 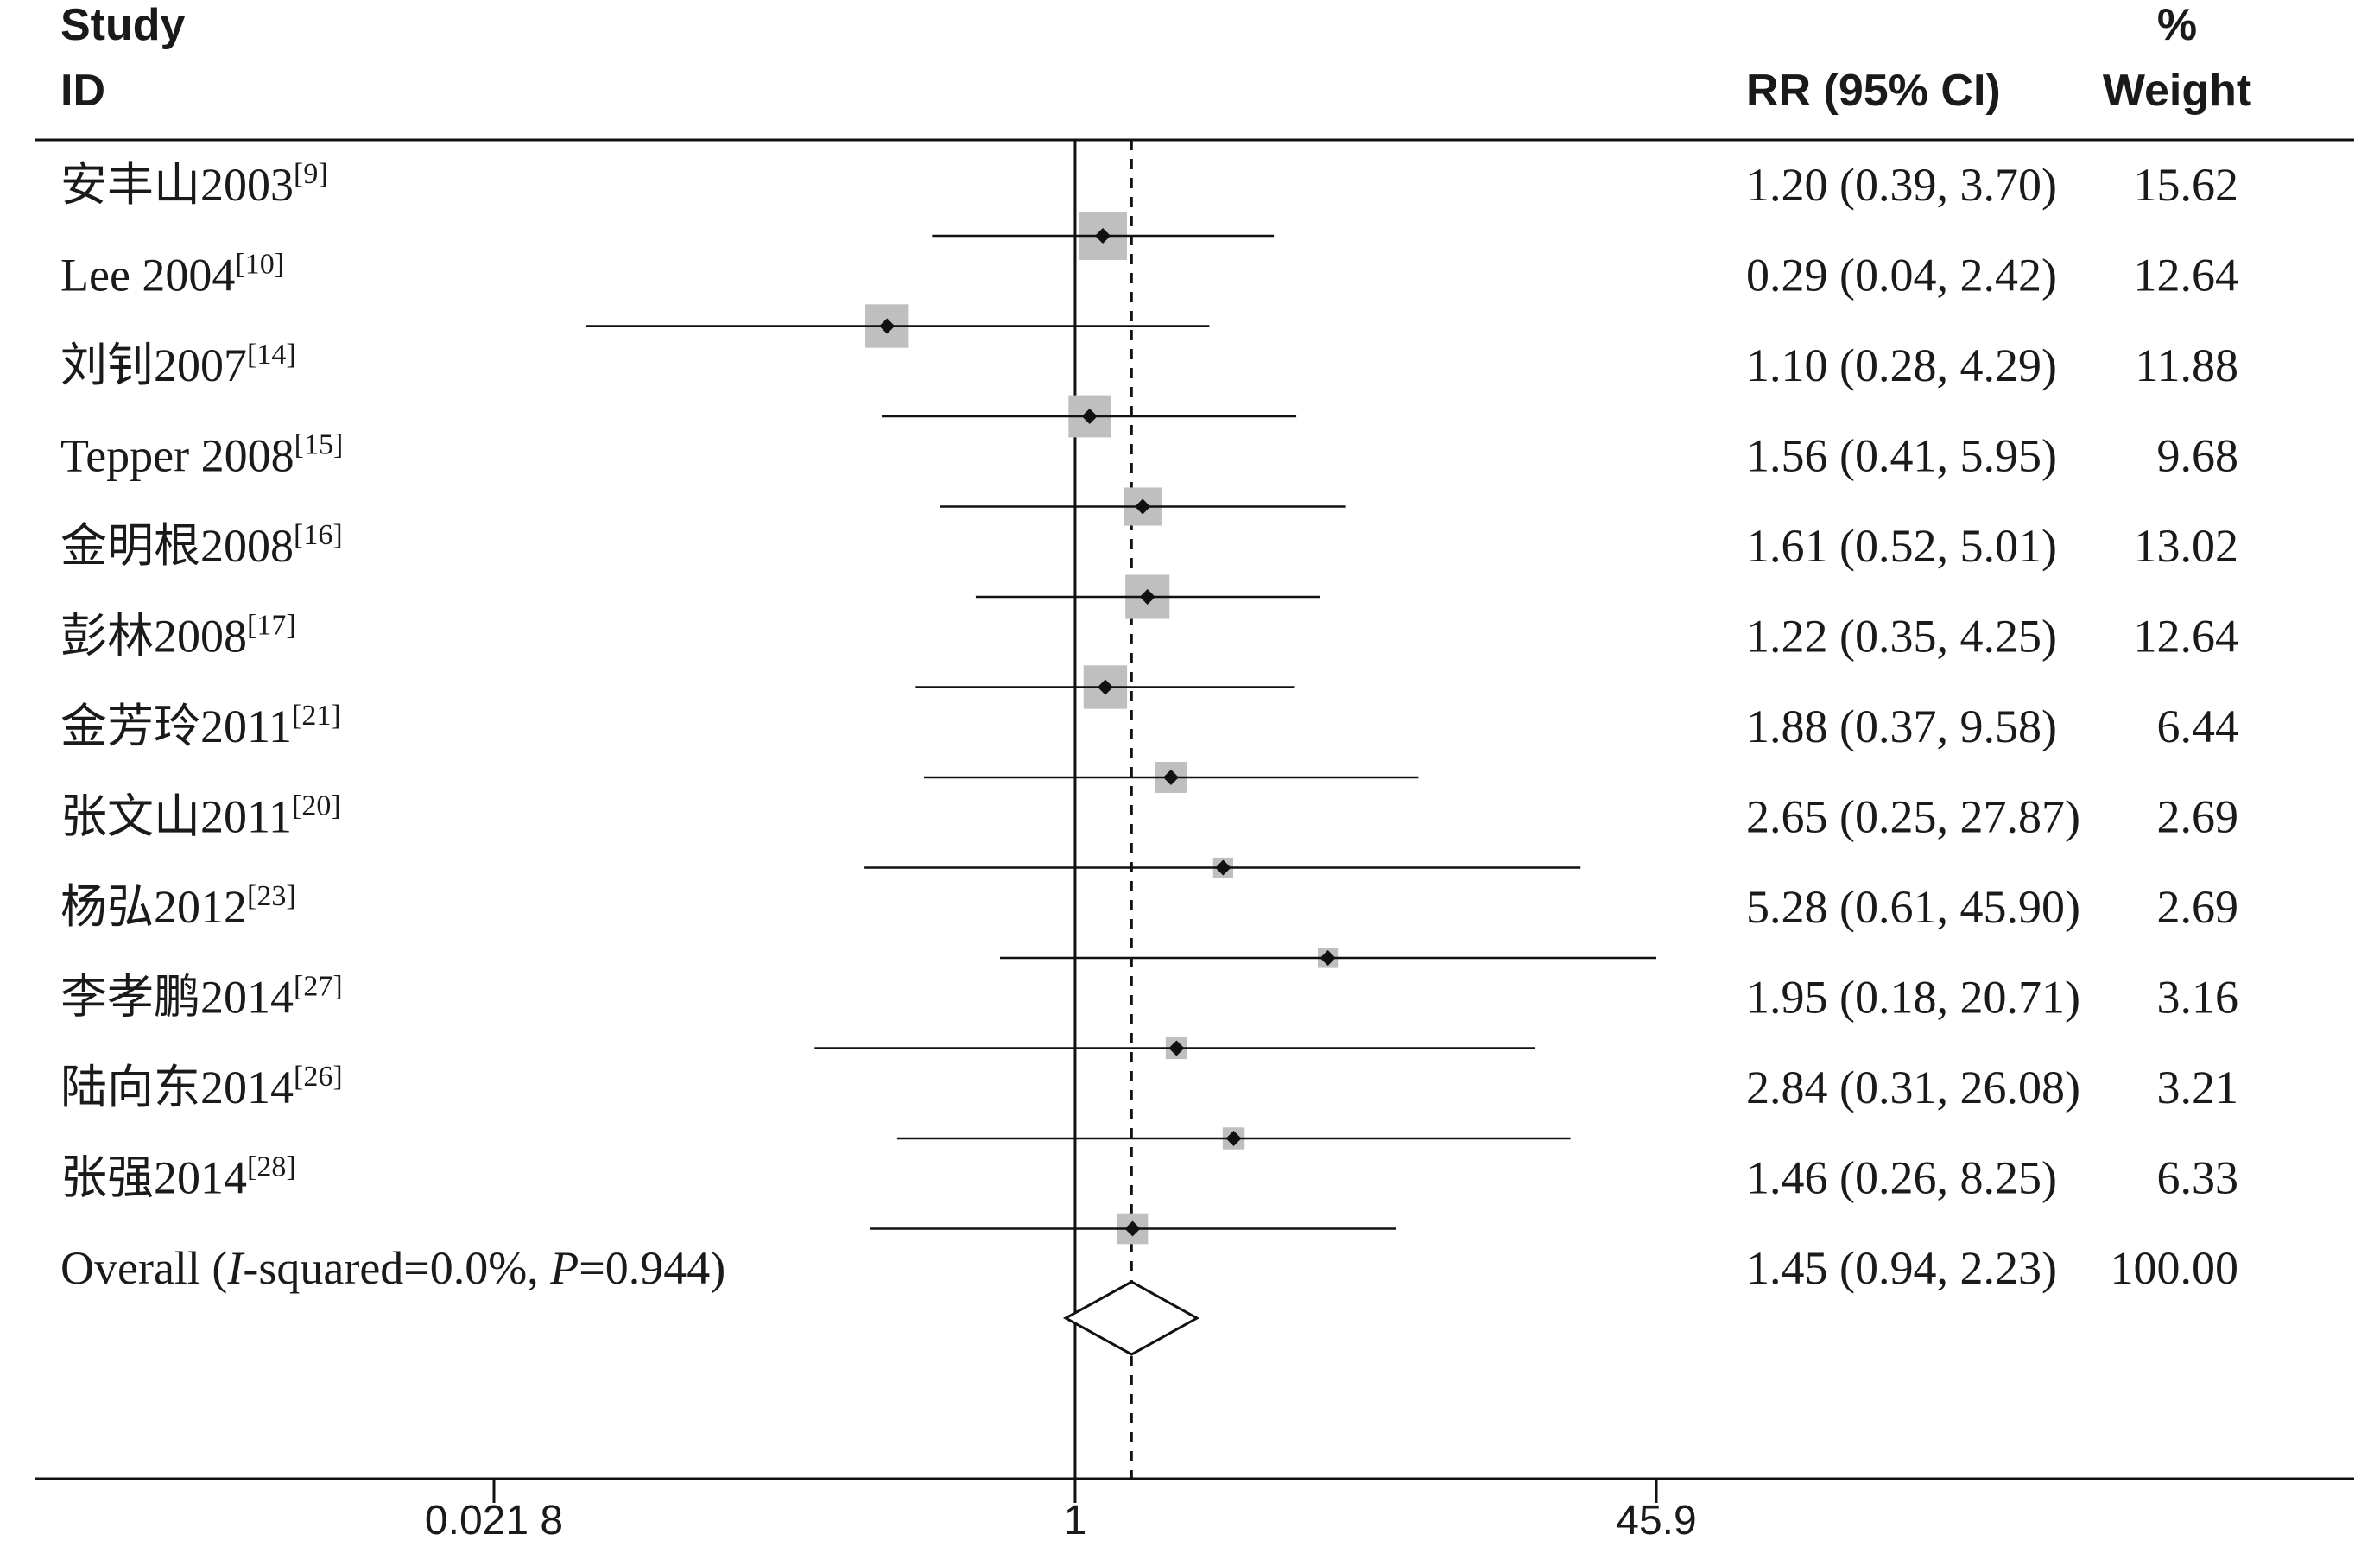 What do you see at coordinates (154, 1178) in the screenshot?
I see `study-name: 张强2014` at bounding box center [154, 1178].